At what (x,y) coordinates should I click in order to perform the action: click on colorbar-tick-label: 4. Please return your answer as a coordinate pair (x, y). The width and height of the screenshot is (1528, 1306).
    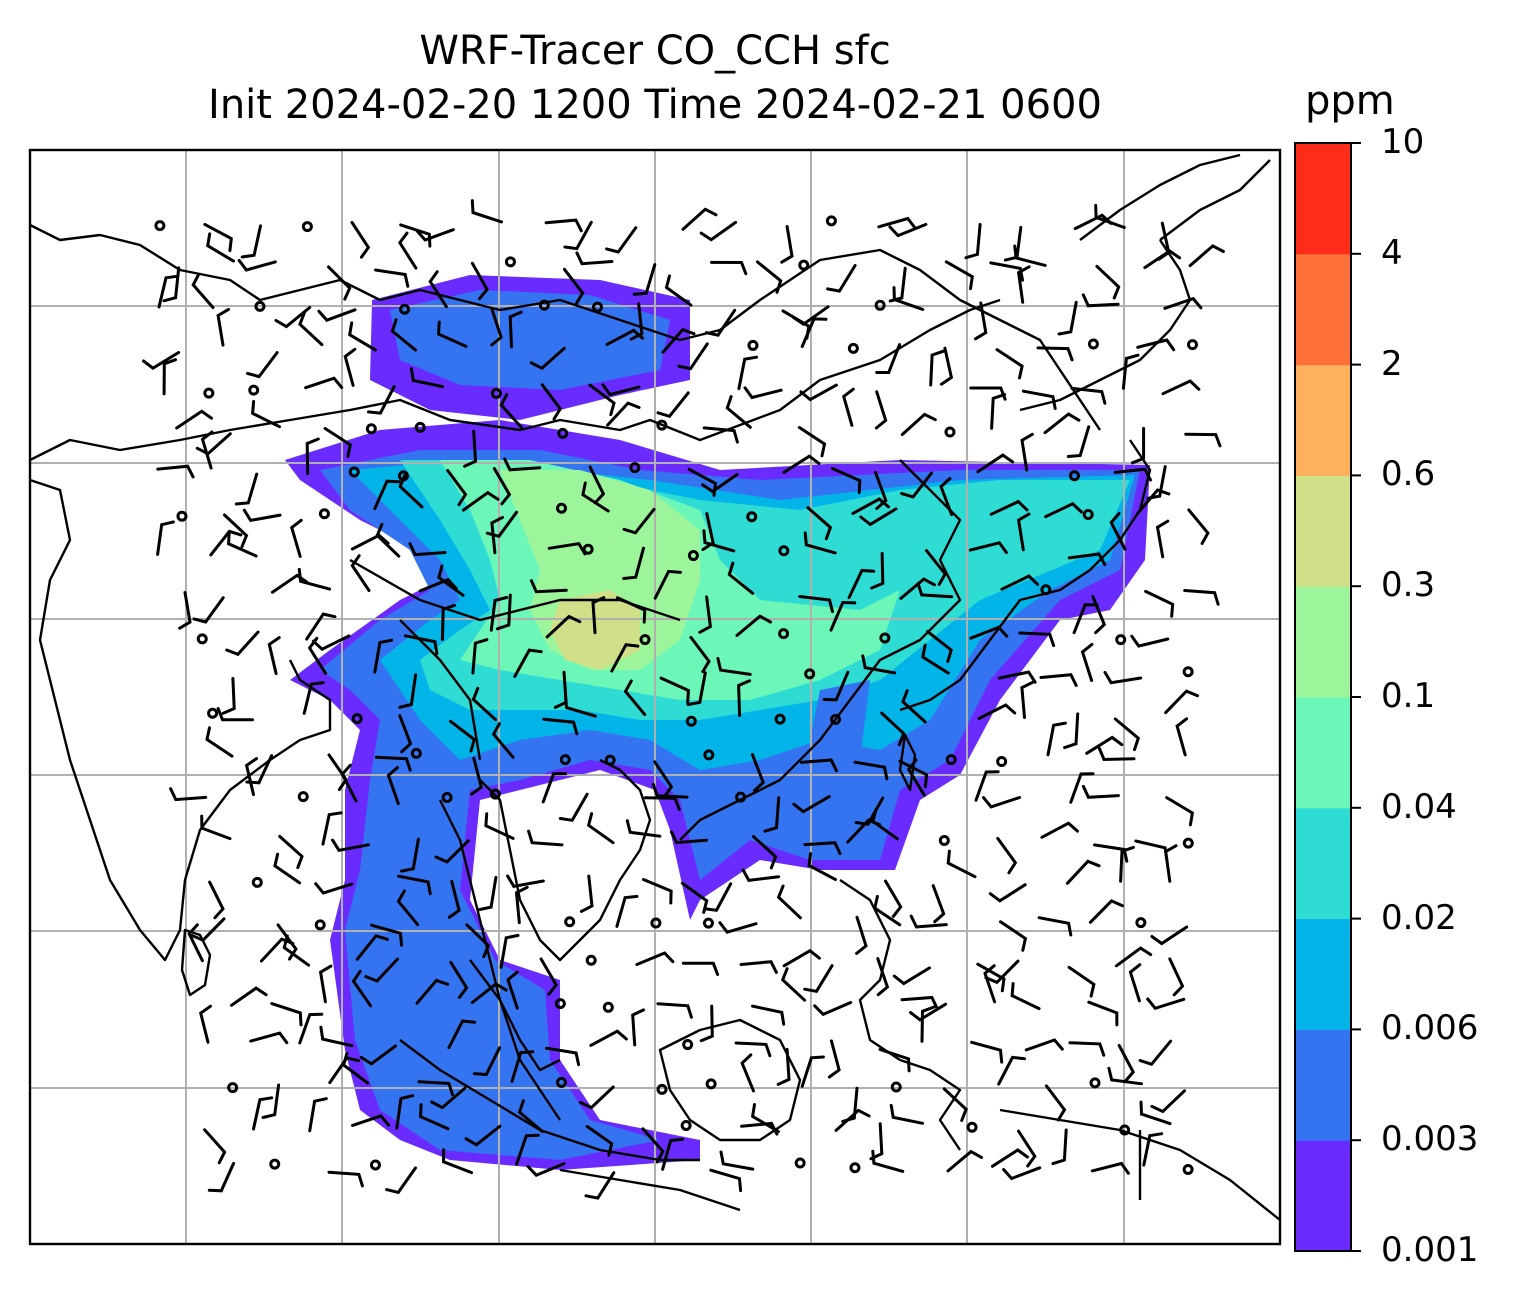
    Looking at the image, I should click on (1392, 252).